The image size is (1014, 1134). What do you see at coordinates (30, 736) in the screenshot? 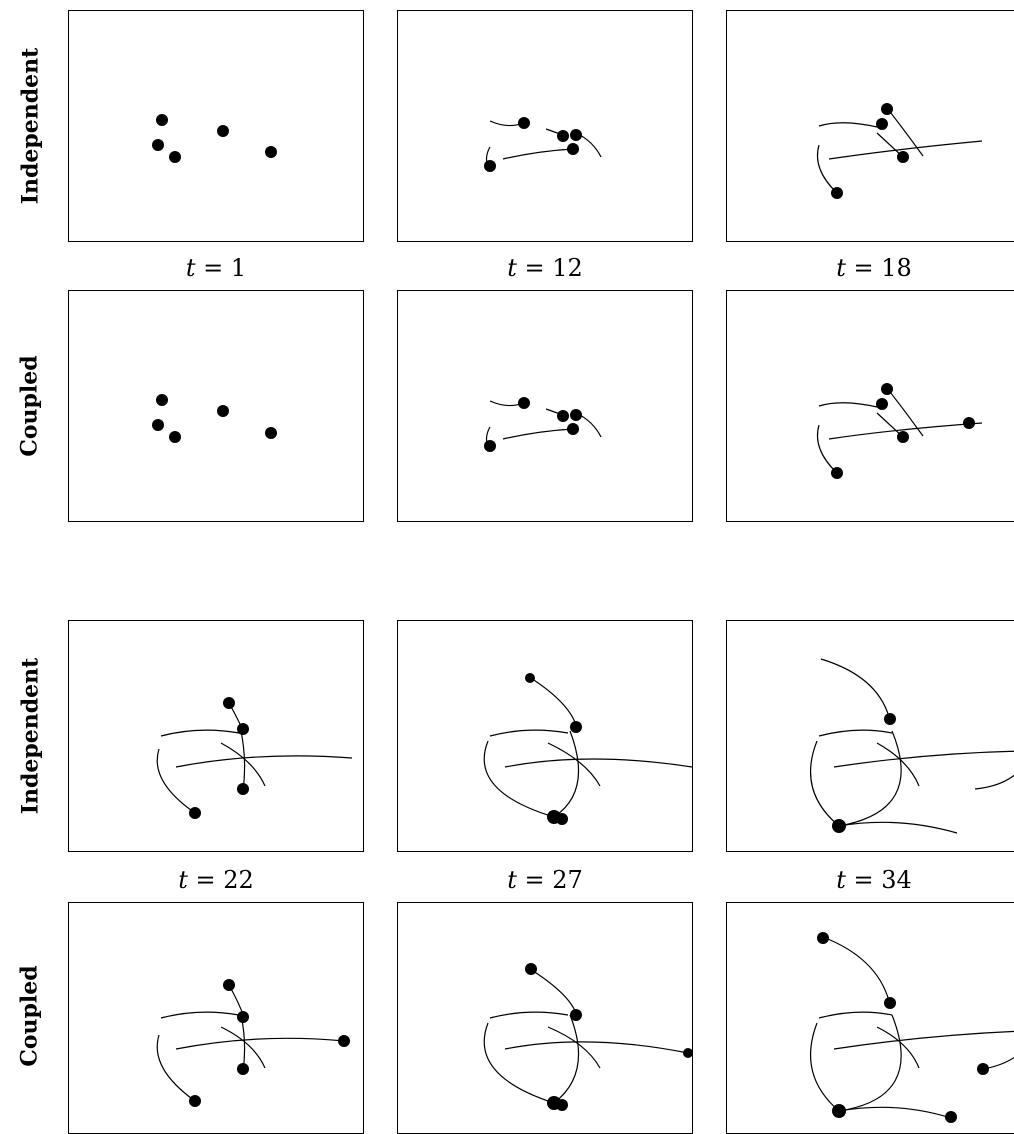
I see `row-label-independent-bottom: Independent` at bounding box center [30, 736].